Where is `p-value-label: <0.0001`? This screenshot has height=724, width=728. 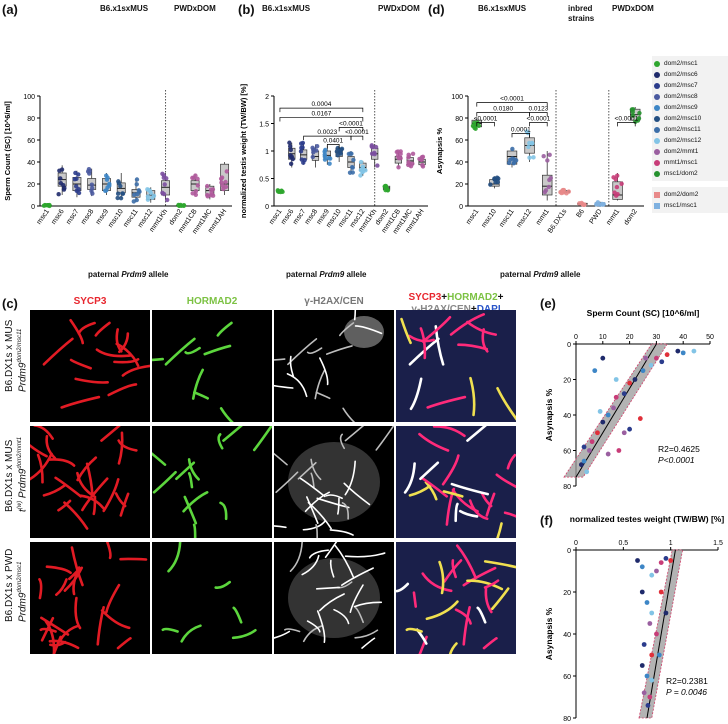
p-value-label: <0.0001 is located at coordinates (627, 118).